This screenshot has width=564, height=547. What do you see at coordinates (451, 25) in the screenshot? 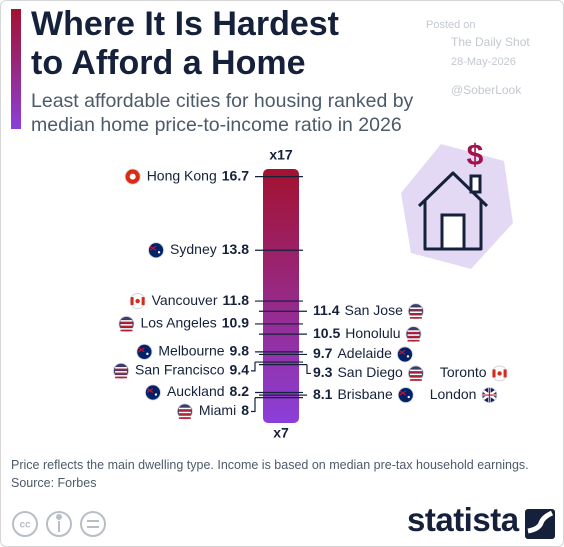
I see `watermark: Posted on` at bounding box center [451, 25].